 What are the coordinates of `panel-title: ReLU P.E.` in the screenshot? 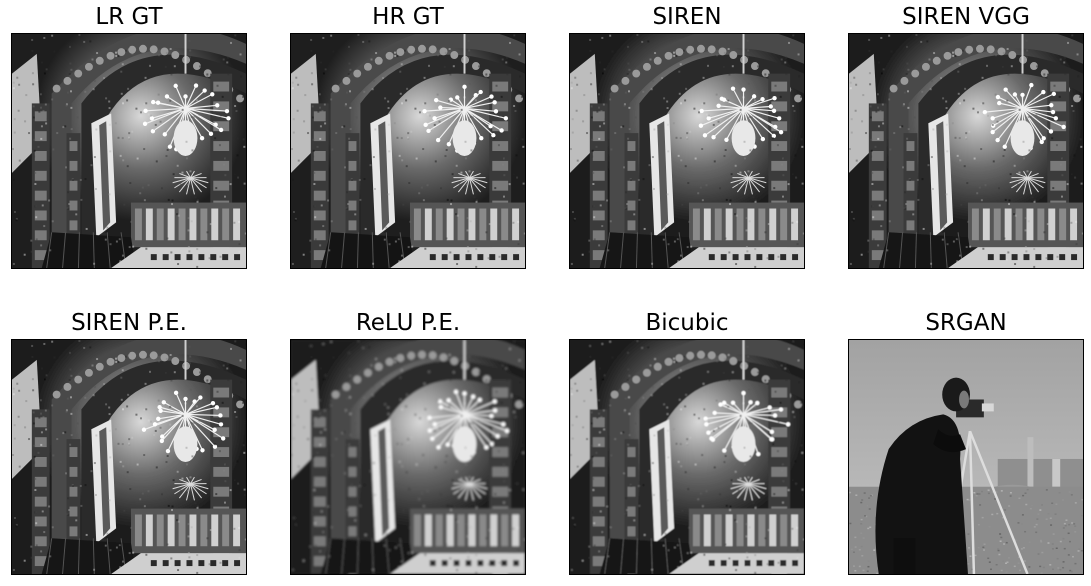 It's located at (408, 323).